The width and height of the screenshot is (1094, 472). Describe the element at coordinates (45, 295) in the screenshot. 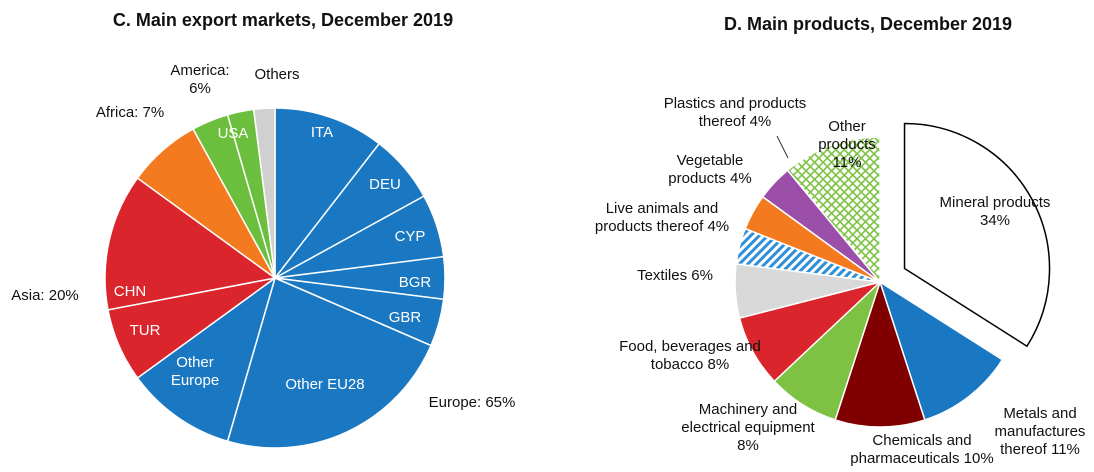

I see `label: Asia: 20%` at that location.